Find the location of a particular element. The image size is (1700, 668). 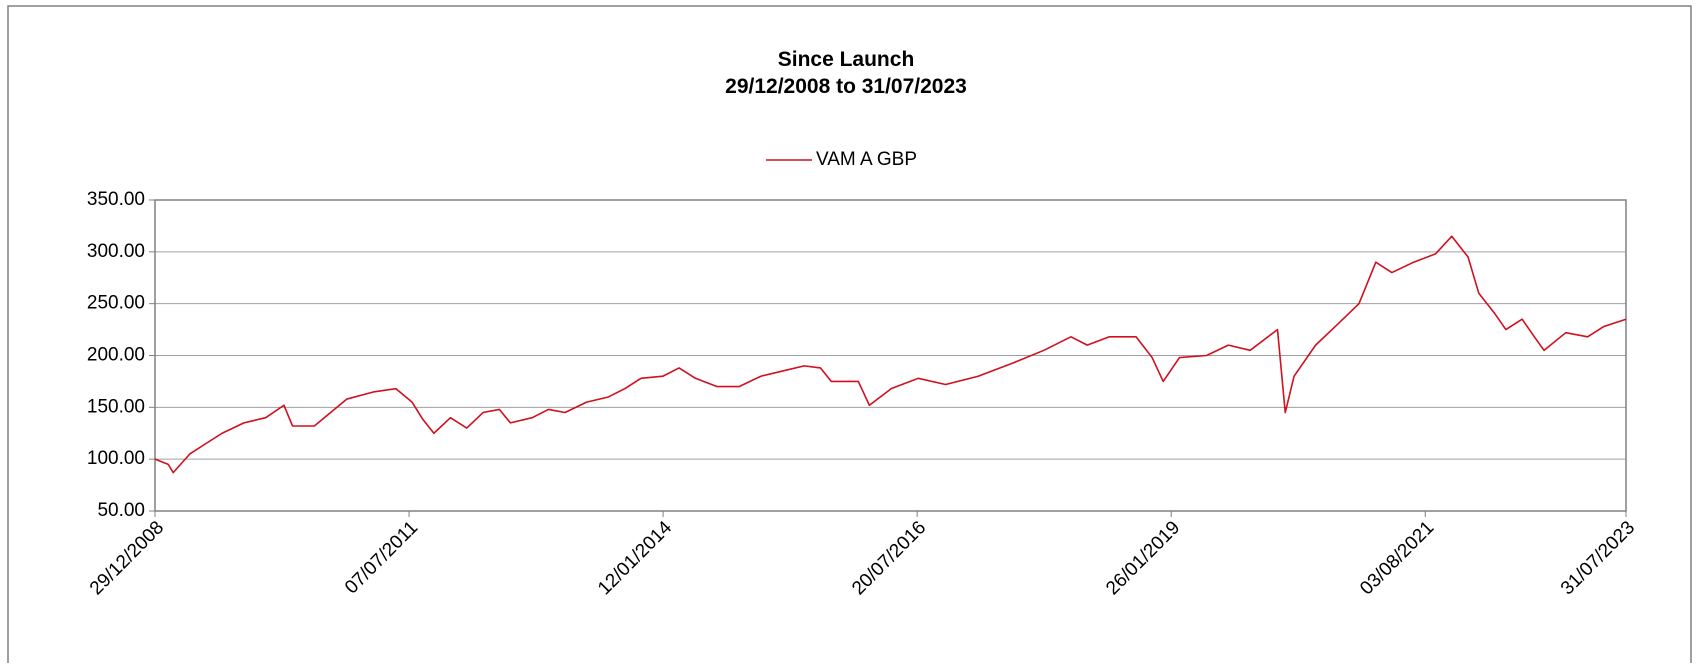

y-tick-label: 350.00 is located at coordinates (116, 199).